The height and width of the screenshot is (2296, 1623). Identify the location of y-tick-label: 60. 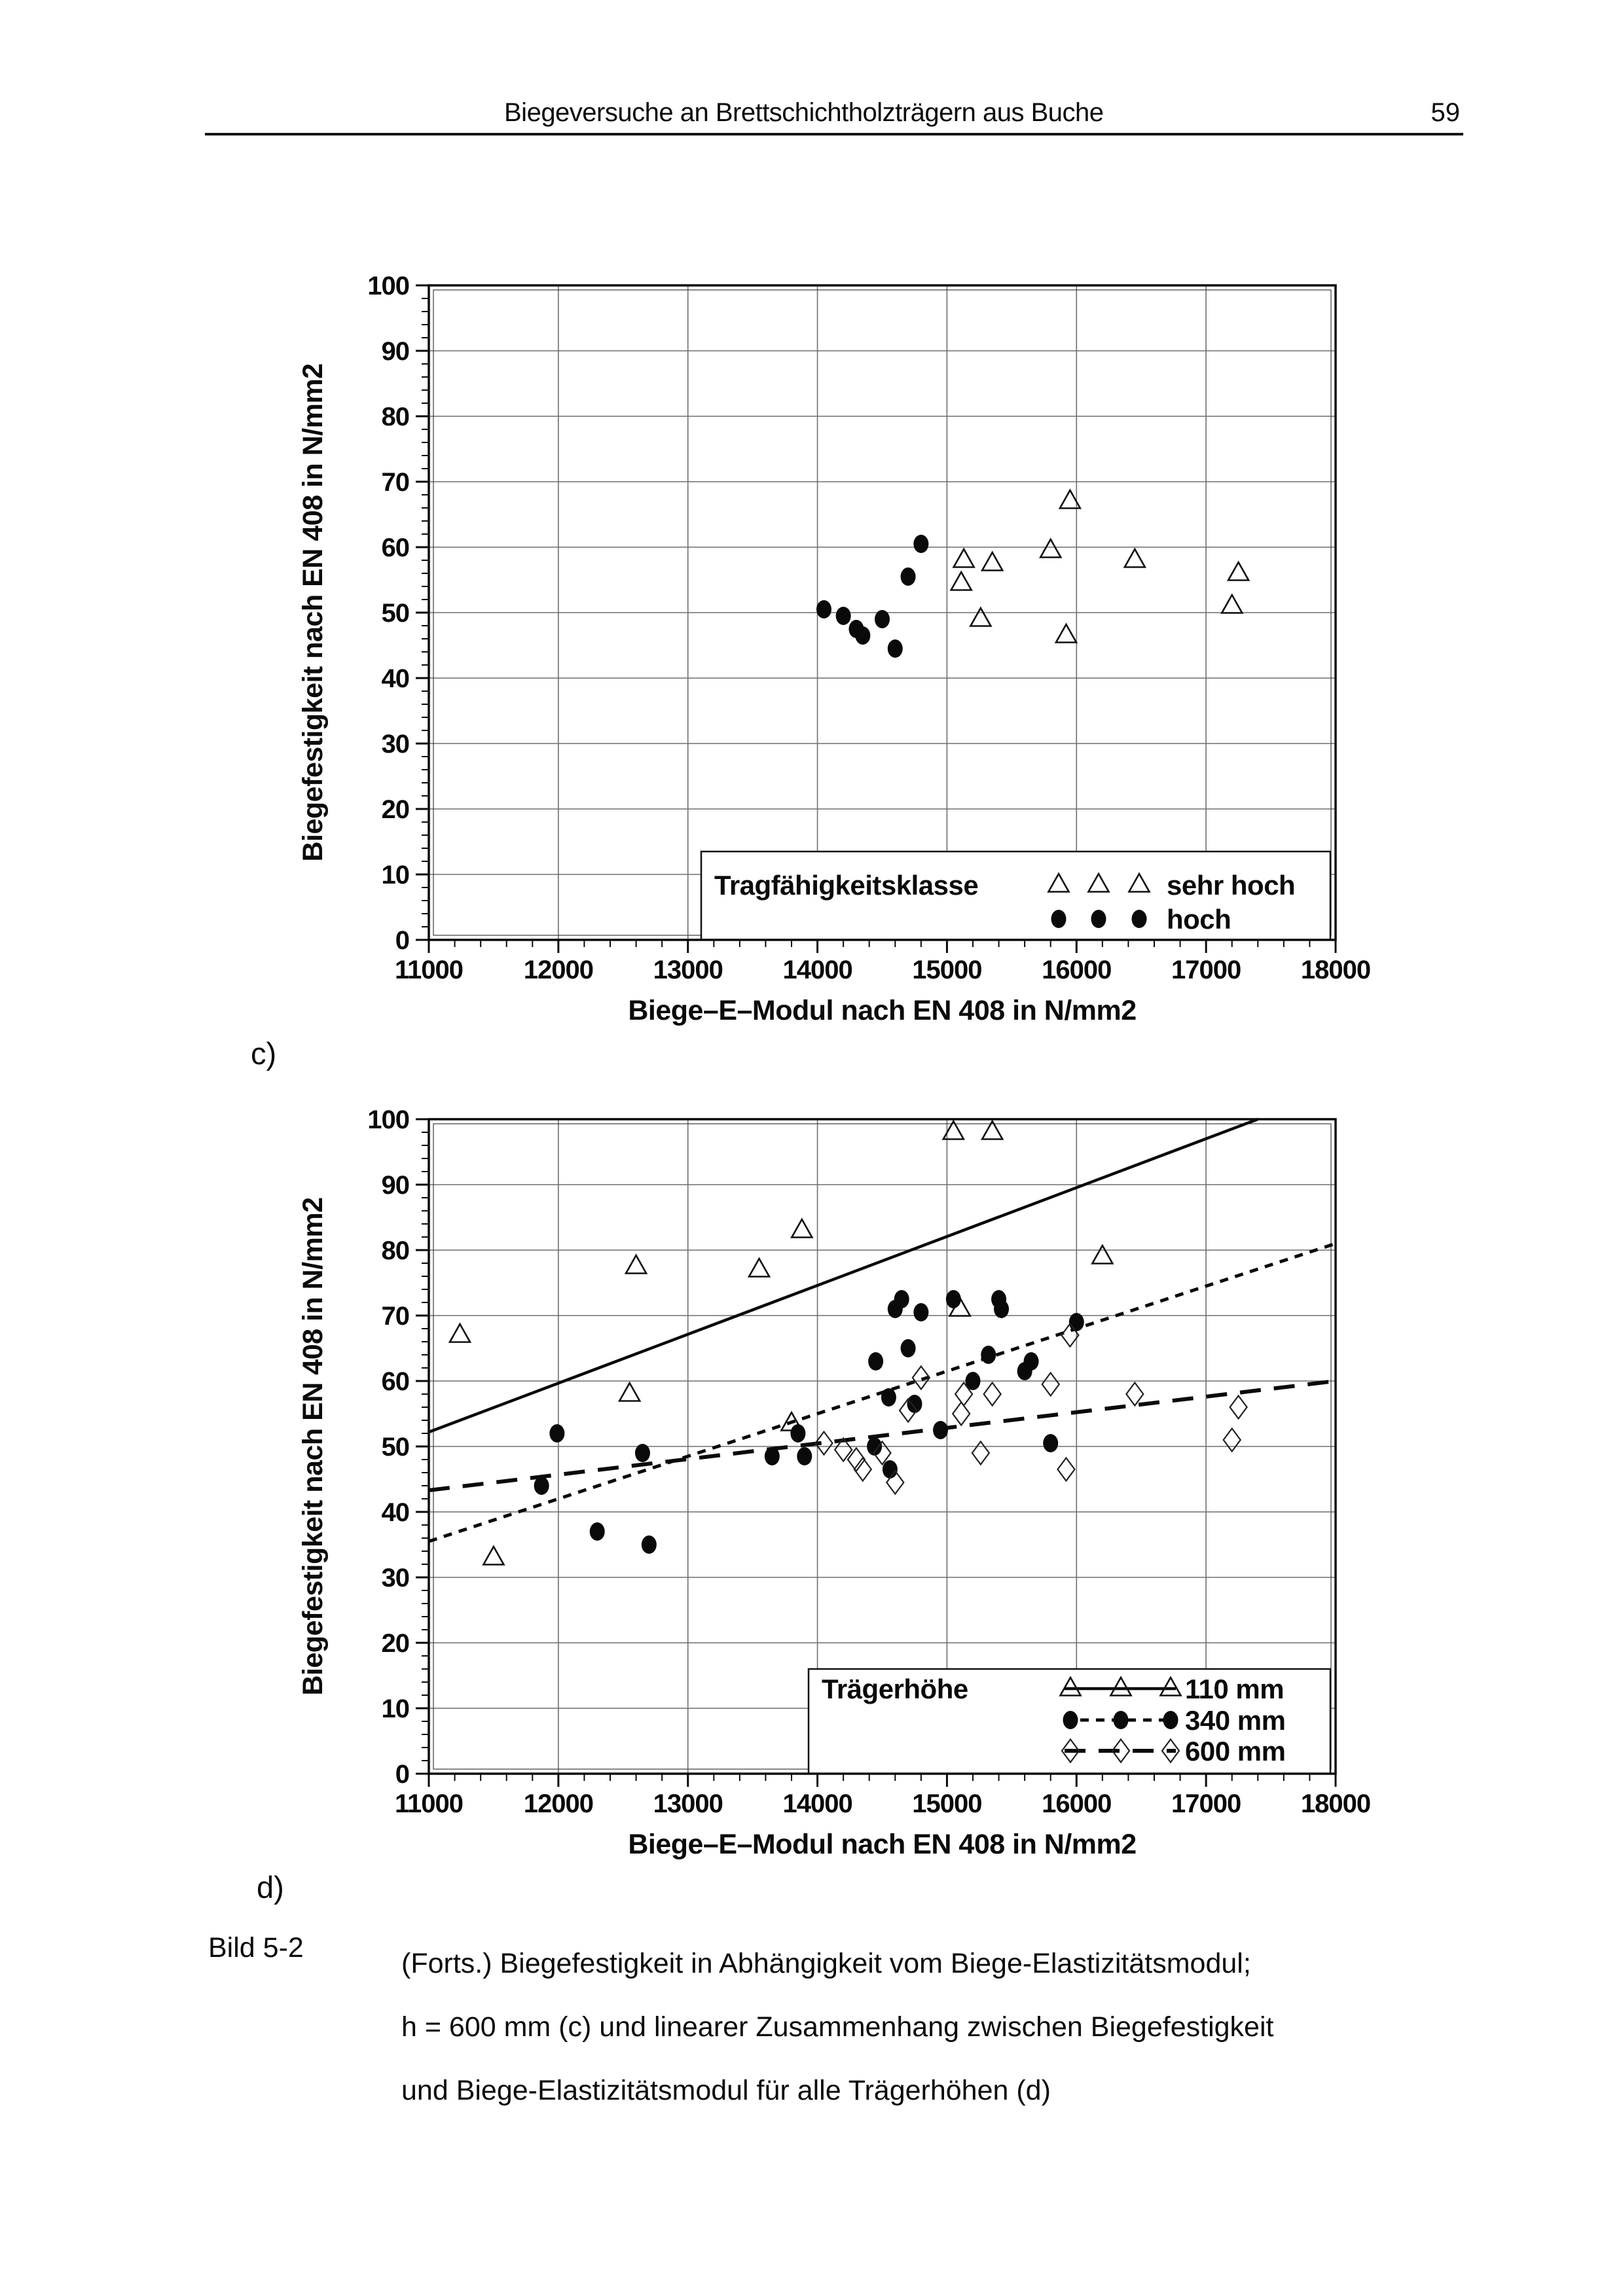
(396, 1381).